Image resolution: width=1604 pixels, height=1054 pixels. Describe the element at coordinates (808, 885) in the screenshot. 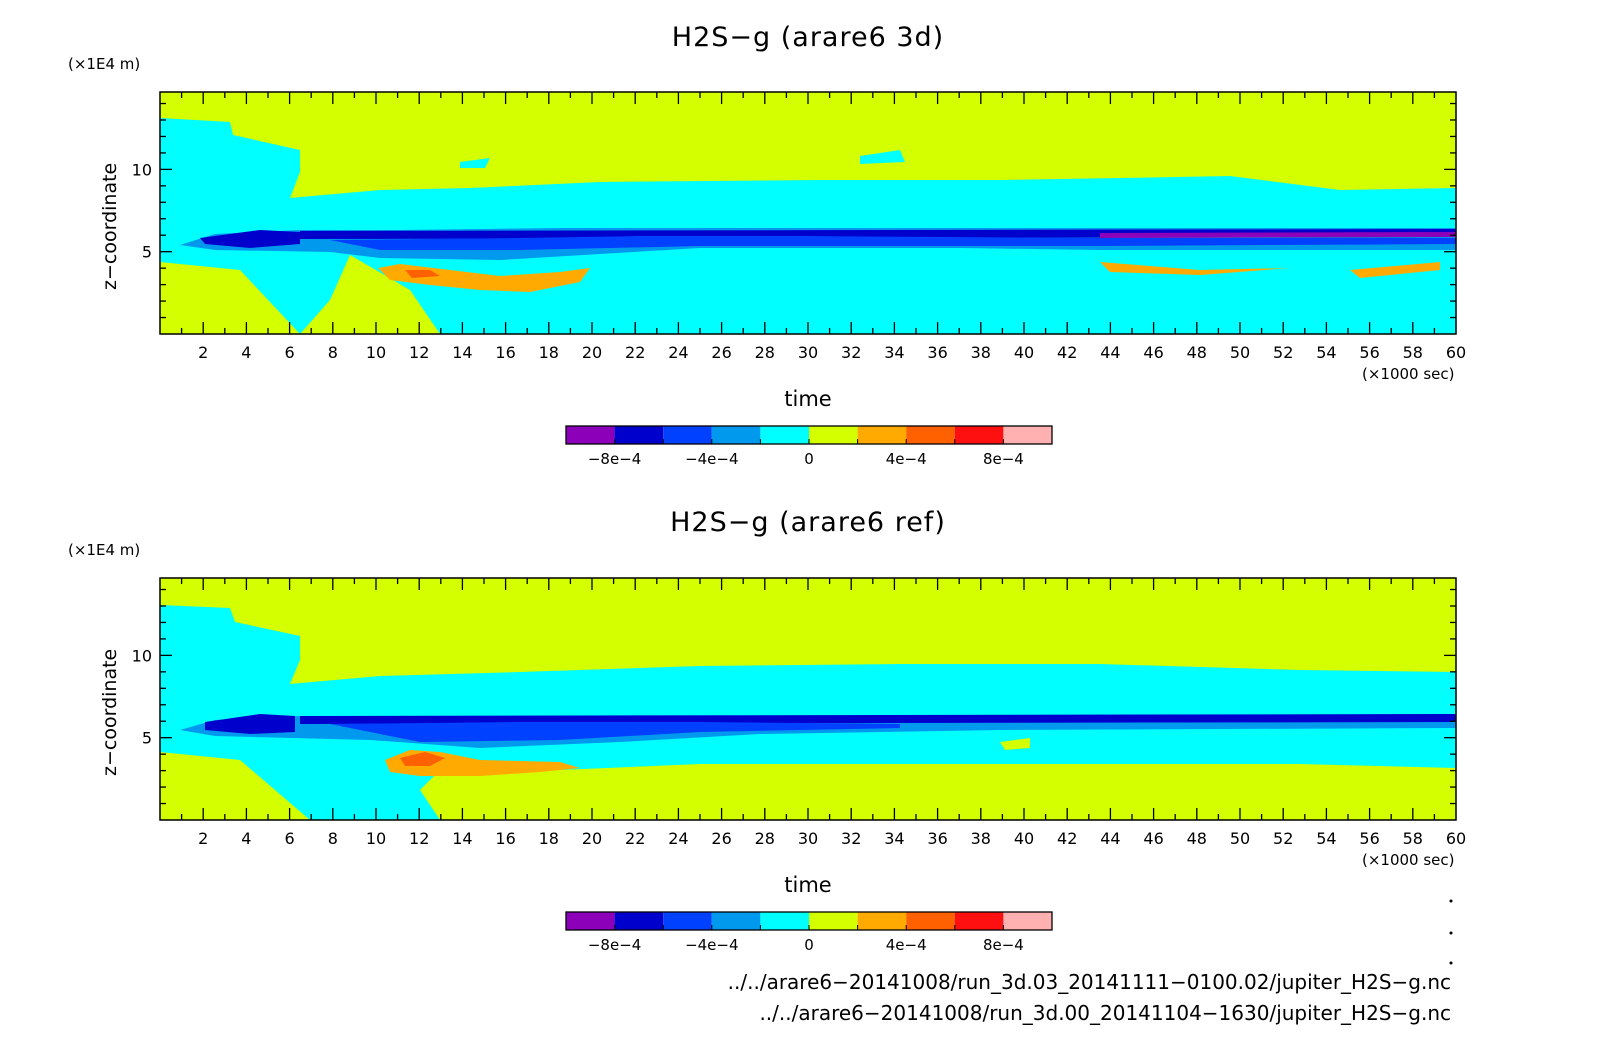

I see `panel-2-x-label: time` at that location.